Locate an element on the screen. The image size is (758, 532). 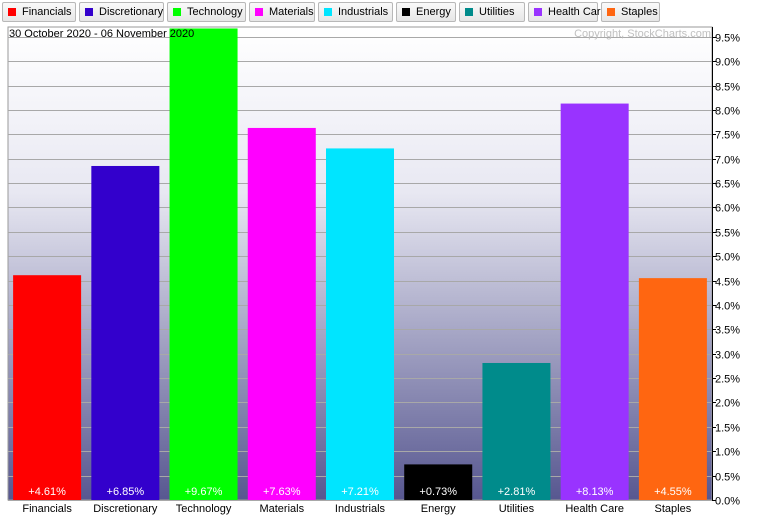
legend-item-materials: Materials is located at coordinates (282, 12).